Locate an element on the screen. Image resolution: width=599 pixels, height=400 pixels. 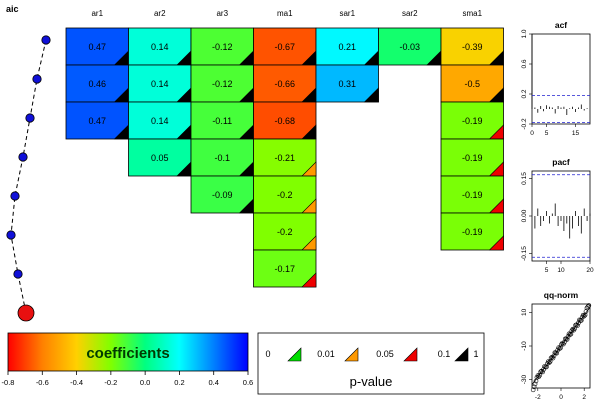
coef-cell: -0.66 is located at coordinates (285, 83).